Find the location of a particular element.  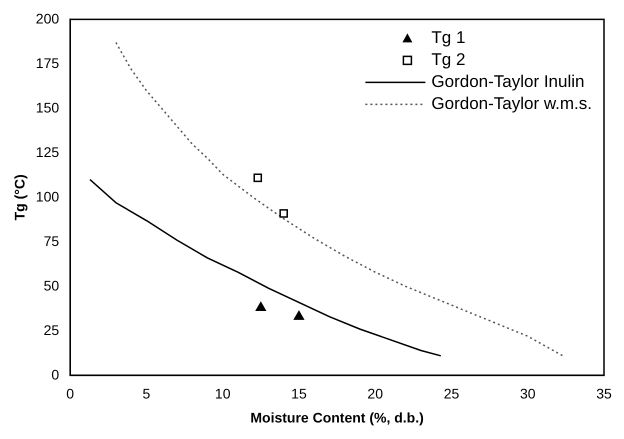

y-tick-label: 175 is located at coordinates (48, 62).